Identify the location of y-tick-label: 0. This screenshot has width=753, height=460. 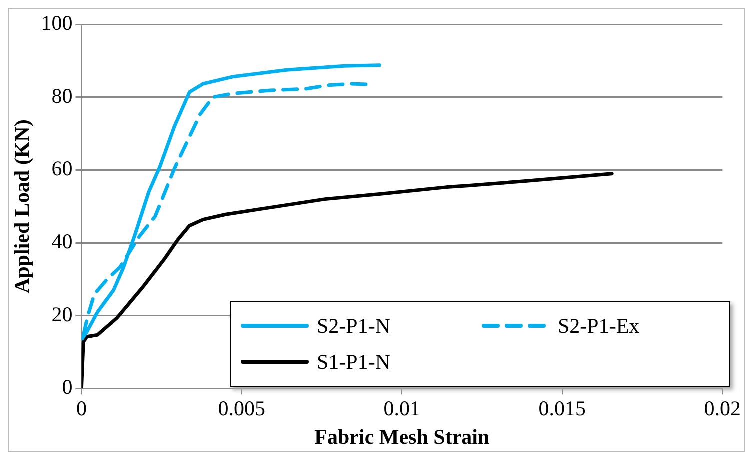
(67, 387).